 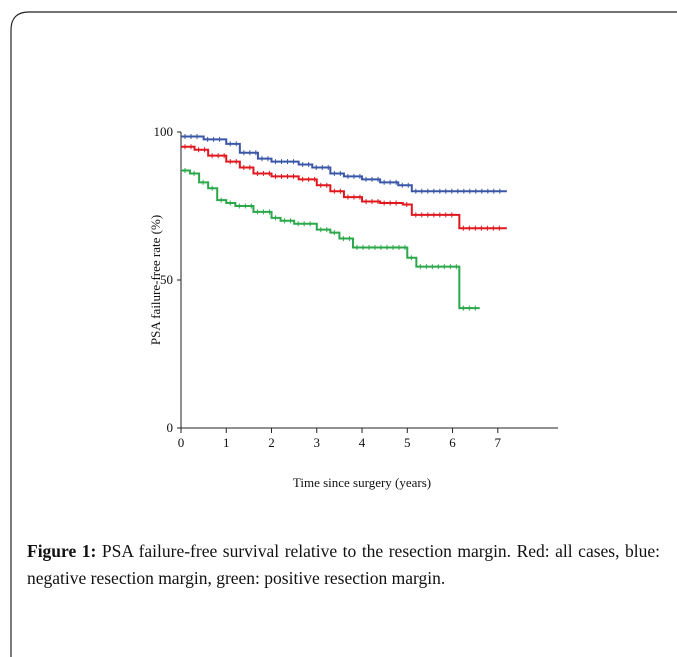 I want to click on y-axis-label: PSA failure-free rate (%), so click(x=155, y=280).